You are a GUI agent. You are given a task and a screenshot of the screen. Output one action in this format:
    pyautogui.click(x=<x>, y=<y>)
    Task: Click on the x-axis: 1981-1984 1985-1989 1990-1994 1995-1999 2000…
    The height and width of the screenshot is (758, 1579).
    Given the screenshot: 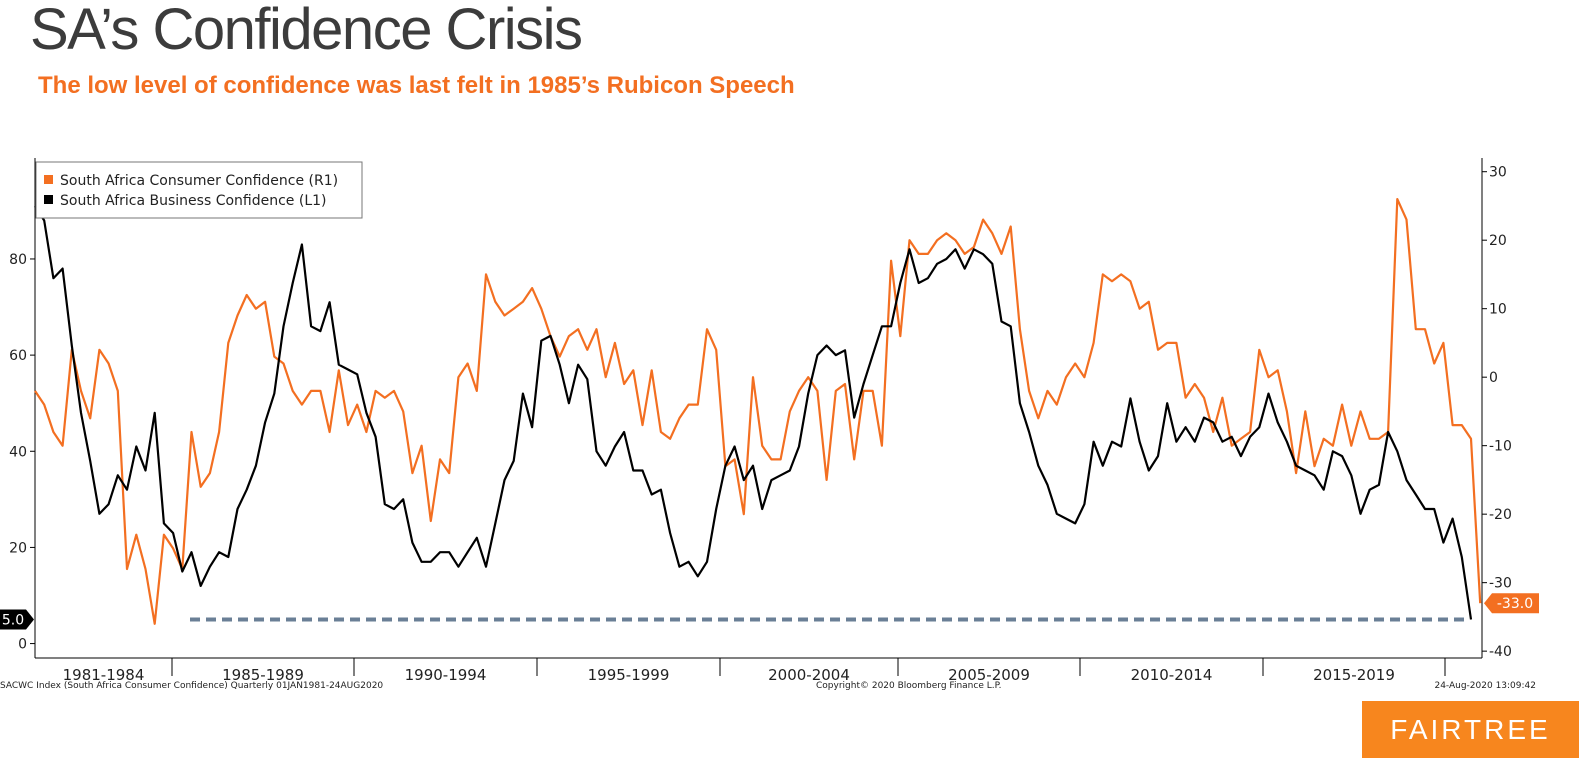 What is the action you would take?
    pyautogui.click(x=754, y=671)
    